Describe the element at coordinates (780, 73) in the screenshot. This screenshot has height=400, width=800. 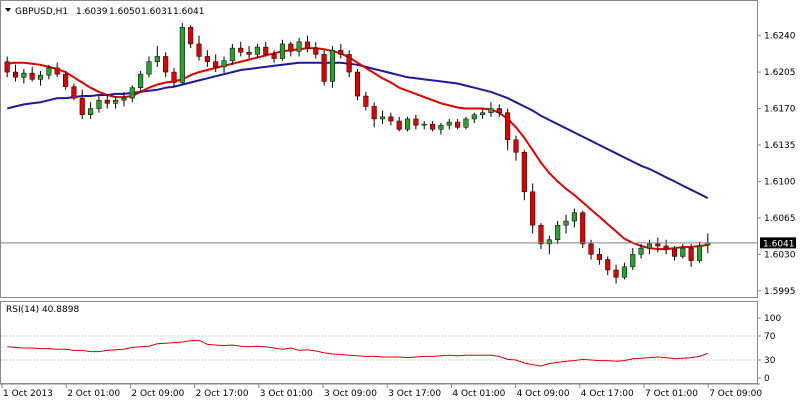
I see `price-tick-label: 1.6205` at that location.